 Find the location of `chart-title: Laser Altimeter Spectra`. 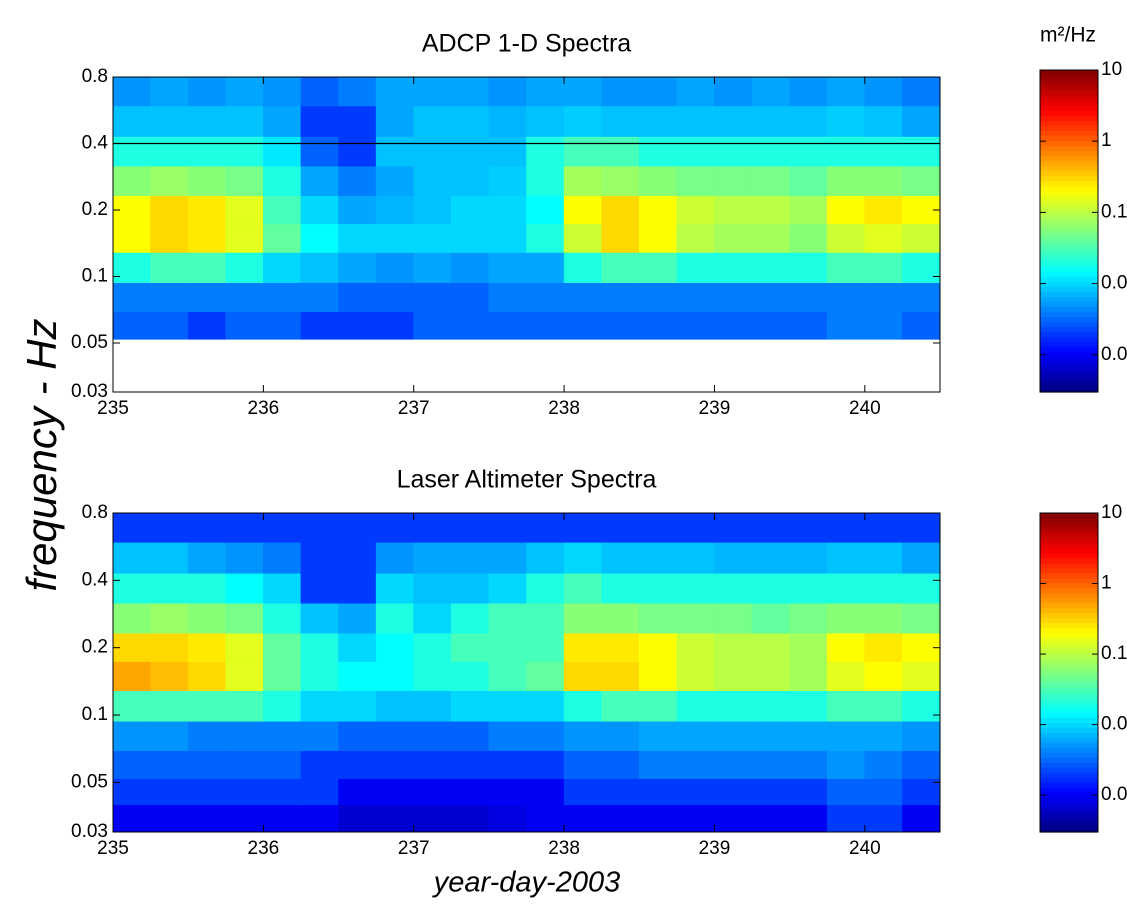

chart-title: Laser Altimeter Spectra is located at coordinates (527, 480).